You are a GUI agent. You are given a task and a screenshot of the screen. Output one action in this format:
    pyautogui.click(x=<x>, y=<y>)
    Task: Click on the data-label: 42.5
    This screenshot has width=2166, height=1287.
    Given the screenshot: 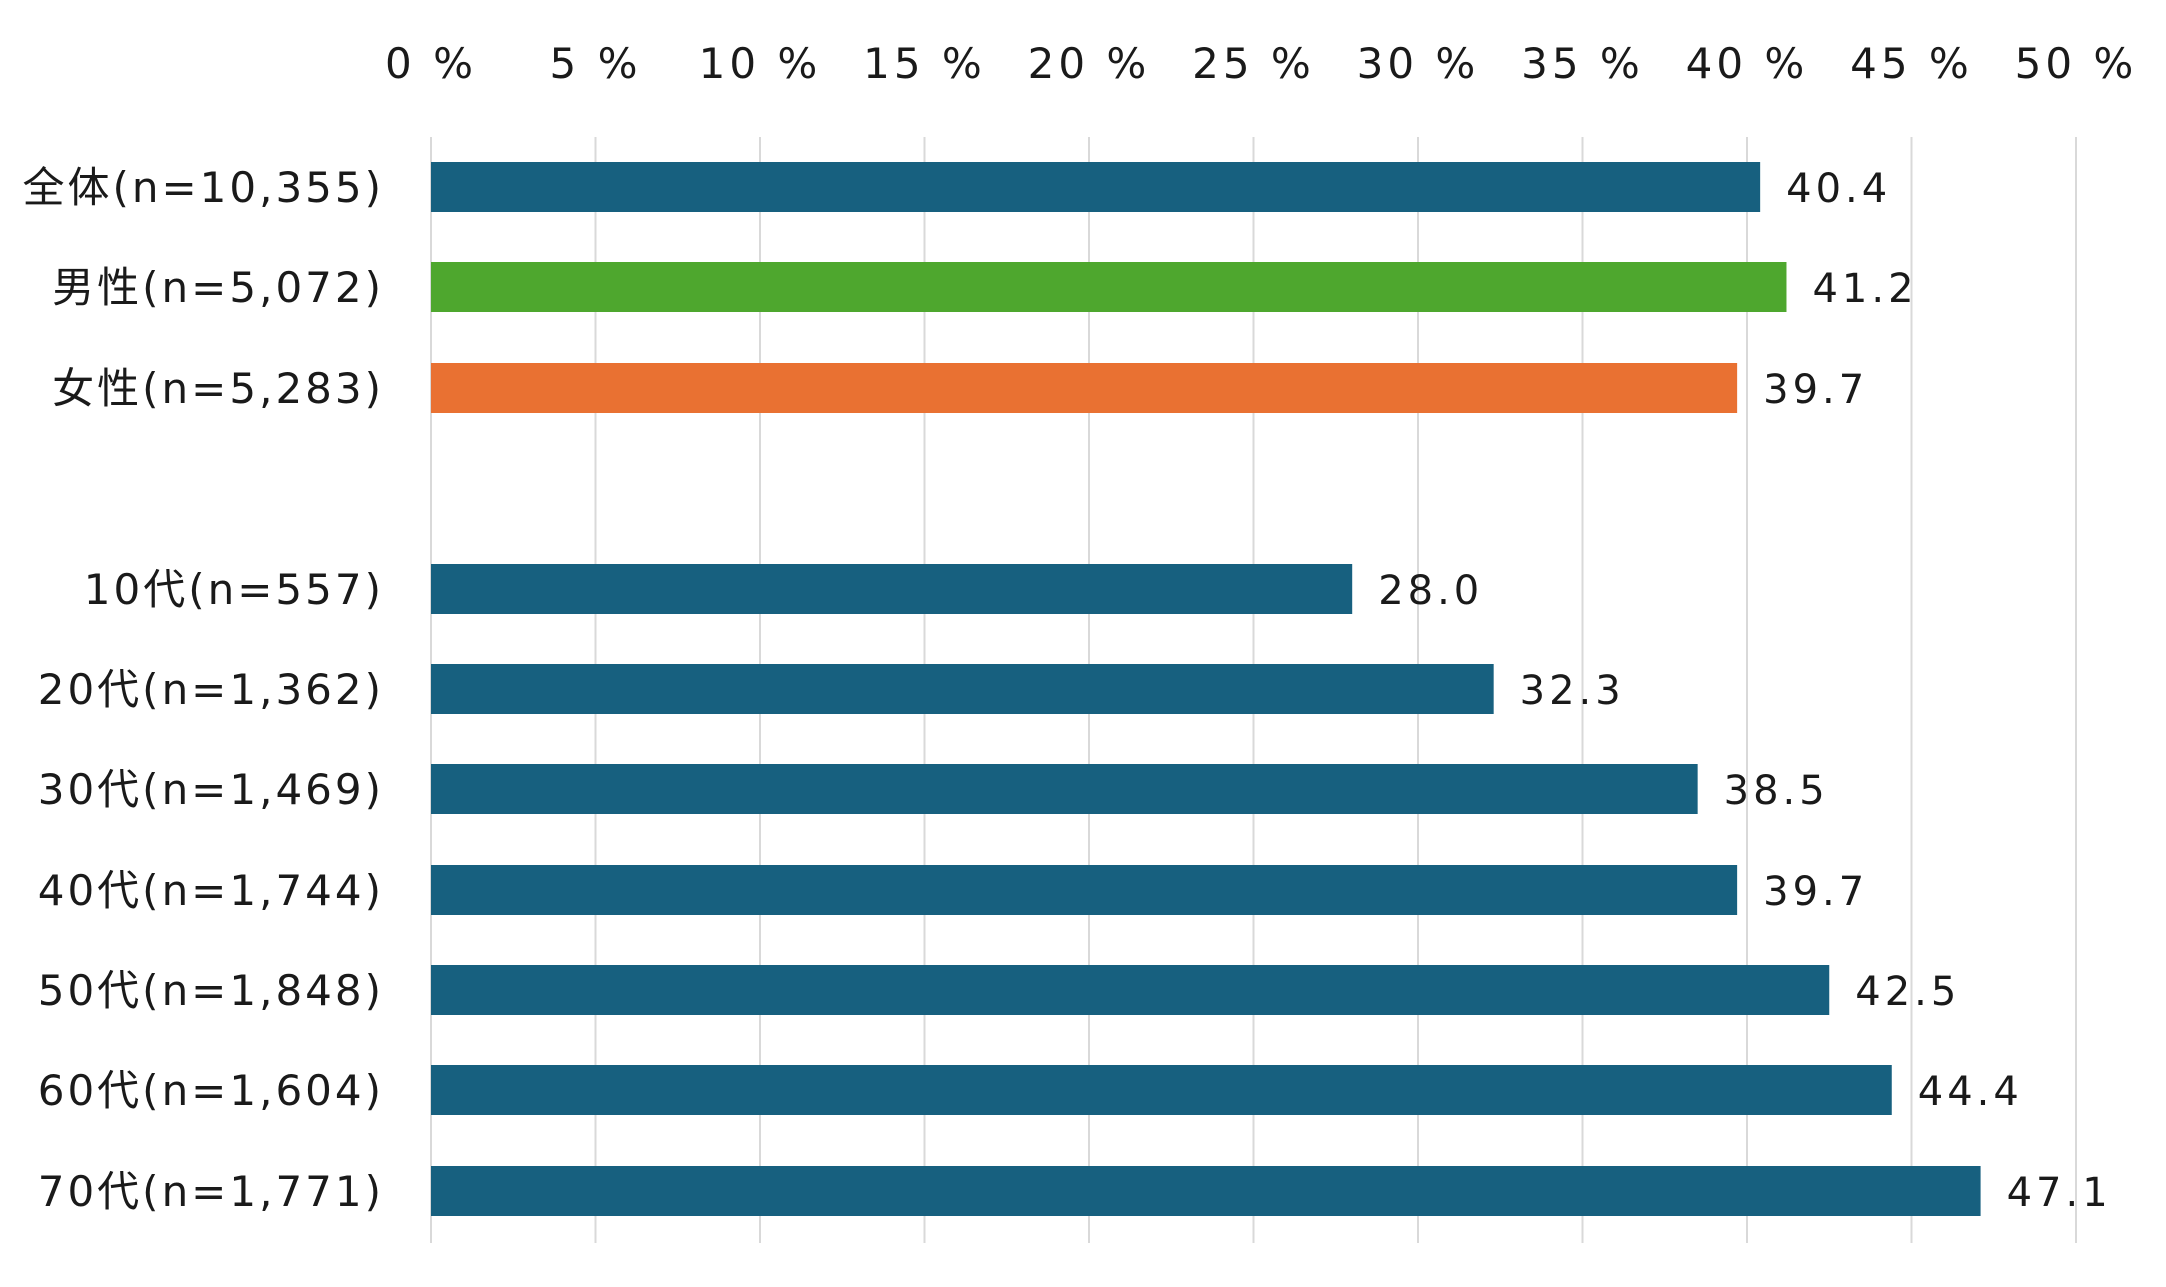 What is the action you would take?
    pyautogui.click(x=1907, y=992)
    